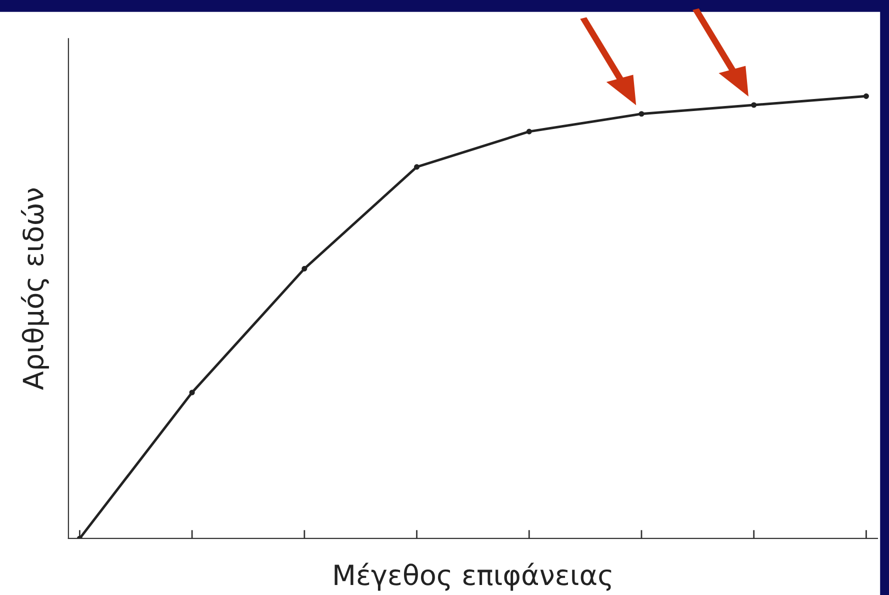 This screenshot has height=595, width=889. What do you see at coordinates (35, 289) in the screenshot?
I see `y-axis-title: Αριθμός ειδών` at bounding box center [35, 289].